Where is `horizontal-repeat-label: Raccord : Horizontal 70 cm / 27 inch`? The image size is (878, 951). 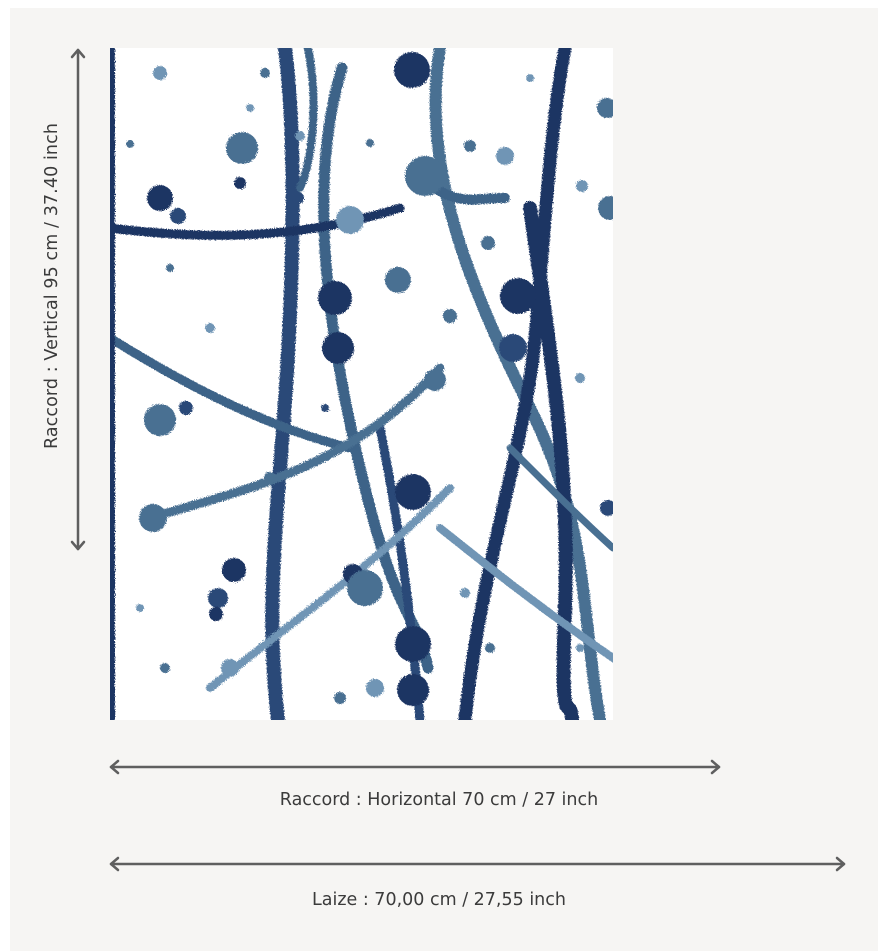 horizontal-repeat-label: Raccord : Horizontal 70 cm / 27 inch is located at coordinates (439, 800).